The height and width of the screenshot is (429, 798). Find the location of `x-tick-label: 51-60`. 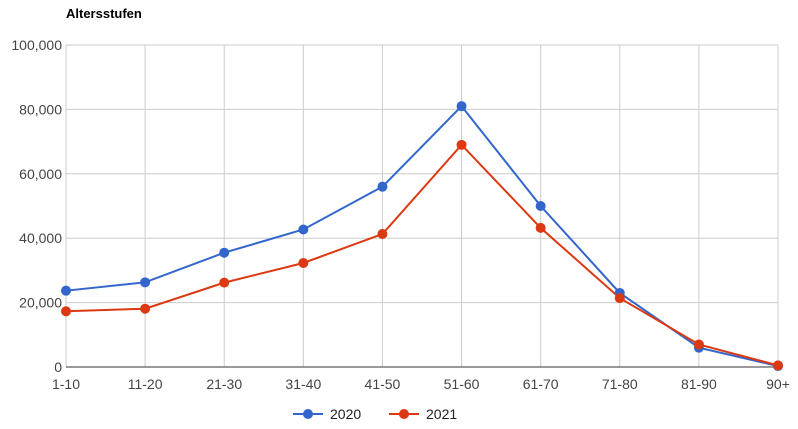

x-tick-label: 51-60 is located at coordinates (462, 384).